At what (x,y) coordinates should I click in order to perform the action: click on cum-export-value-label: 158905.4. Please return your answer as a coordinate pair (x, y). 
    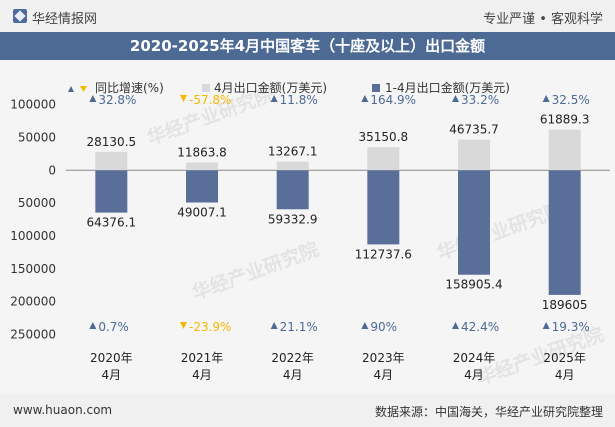
    Looking at the image, I should click on (473, 285).